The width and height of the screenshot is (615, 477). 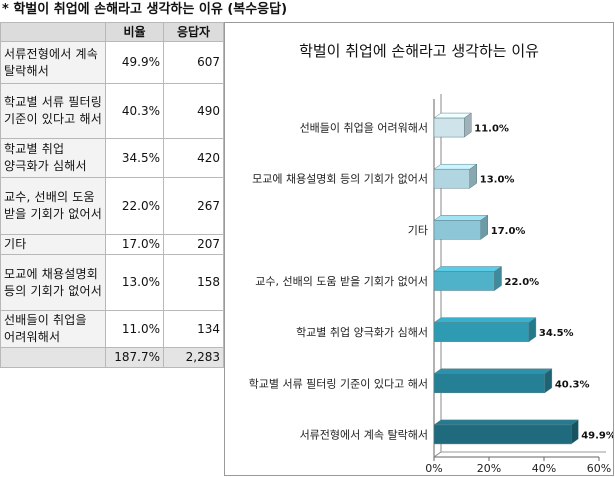 I want to click on row-reason: 기타, so click(x=53, y=244).